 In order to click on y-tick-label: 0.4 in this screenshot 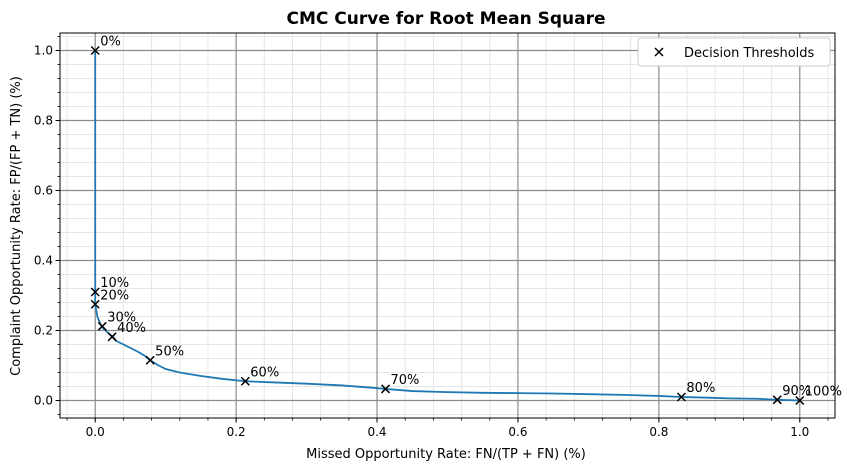, I will do `click(43, 261)`.